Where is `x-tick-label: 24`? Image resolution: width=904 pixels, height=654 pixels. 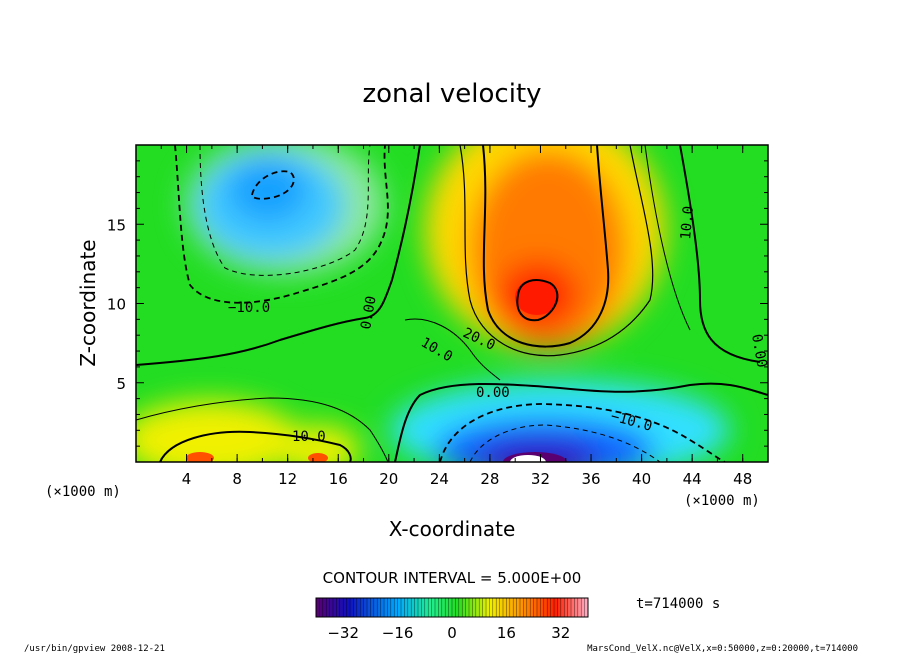 x-tick-label: 24 is located at coordinates (439, 479).